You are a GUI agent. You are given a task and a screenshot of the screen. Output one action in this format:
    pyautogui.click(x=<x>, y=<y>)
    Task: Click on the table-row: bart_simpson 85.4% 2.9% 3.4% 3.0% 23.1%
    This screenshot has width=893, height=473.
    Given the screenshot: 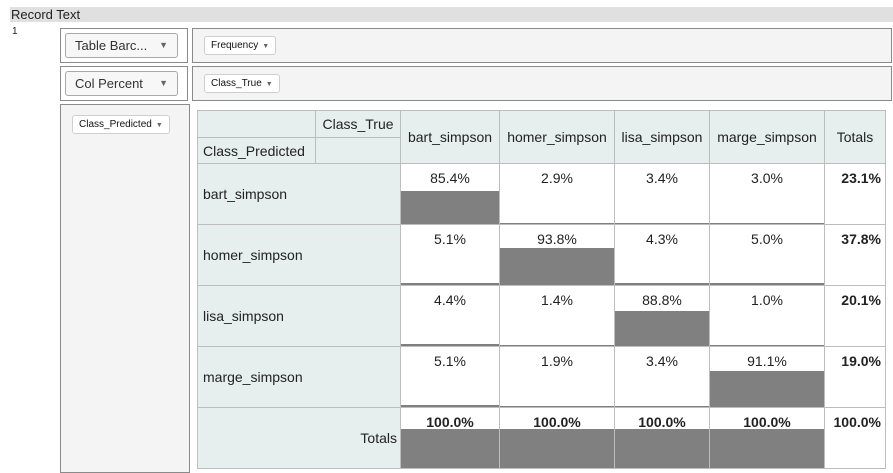 What is the action you would take?
    pyautogui.click(x=541, y=194)
    